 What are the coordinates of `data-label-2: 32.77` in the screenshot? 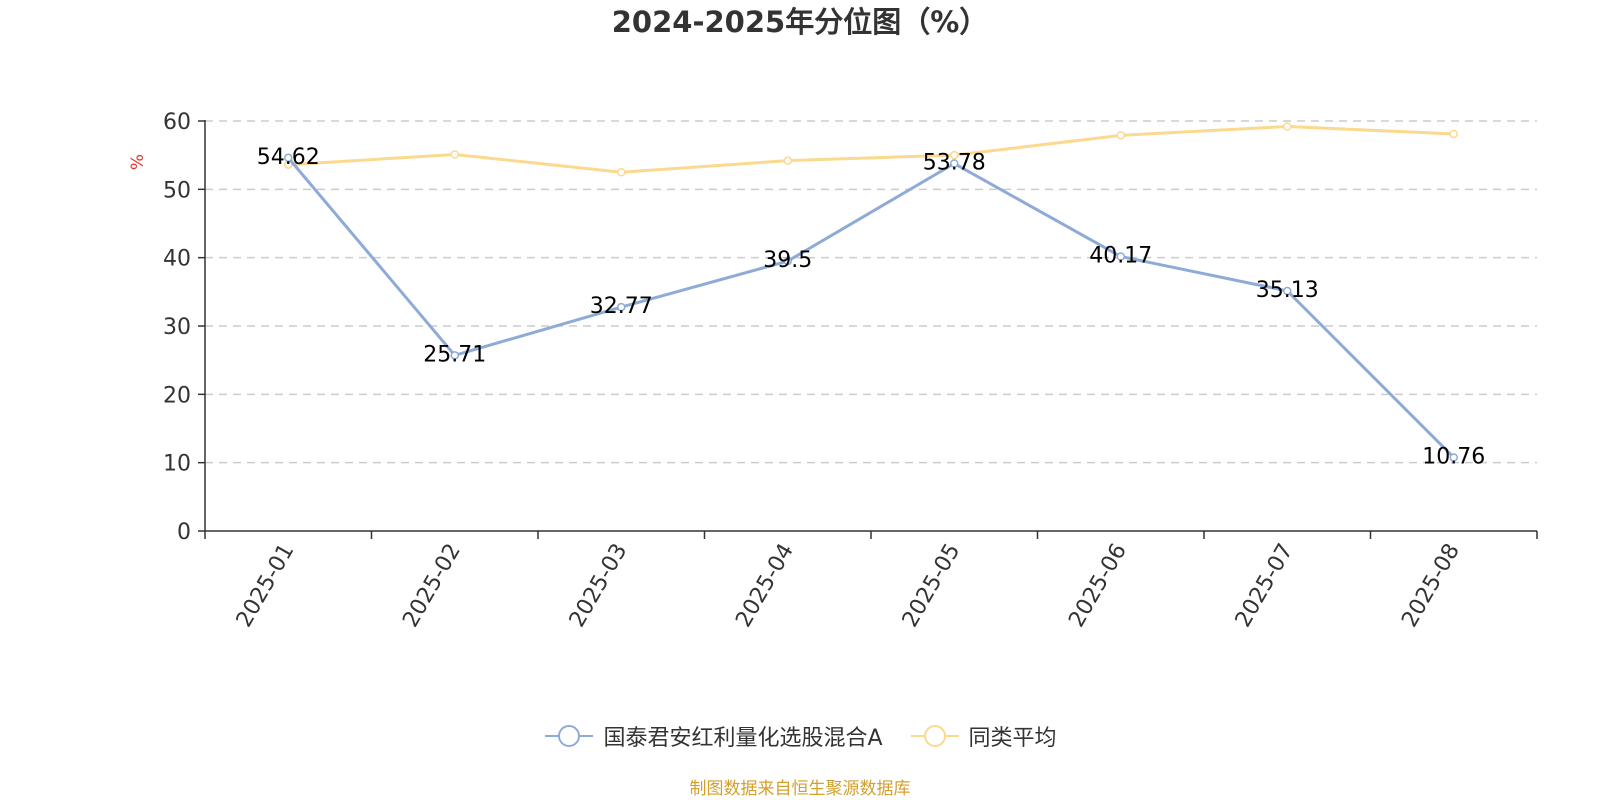 It's located at (621, 306).